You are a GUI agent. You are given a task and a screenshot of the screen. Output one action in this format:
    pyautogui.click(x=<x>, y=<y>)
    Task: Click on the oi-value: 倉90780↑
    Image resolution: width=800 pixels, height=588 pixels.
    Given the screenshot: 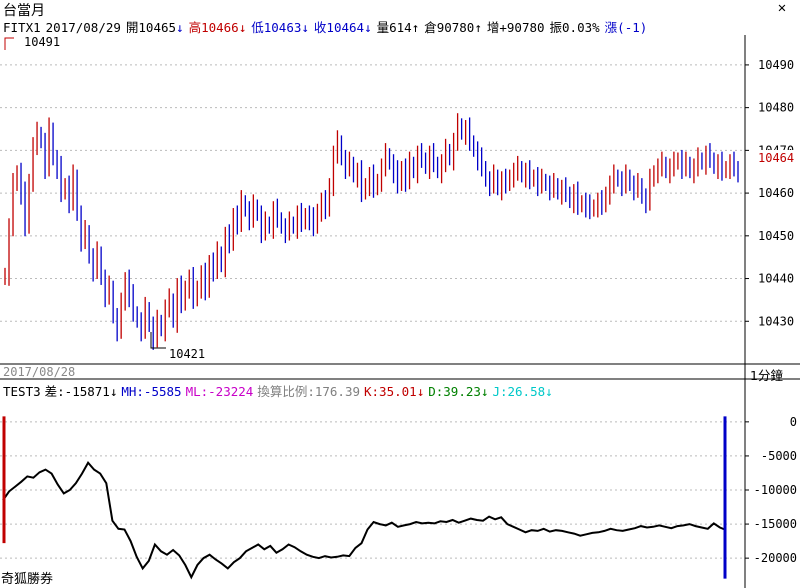 What is the action you would take?
    pyautogui.click(x=453, y=27)
    